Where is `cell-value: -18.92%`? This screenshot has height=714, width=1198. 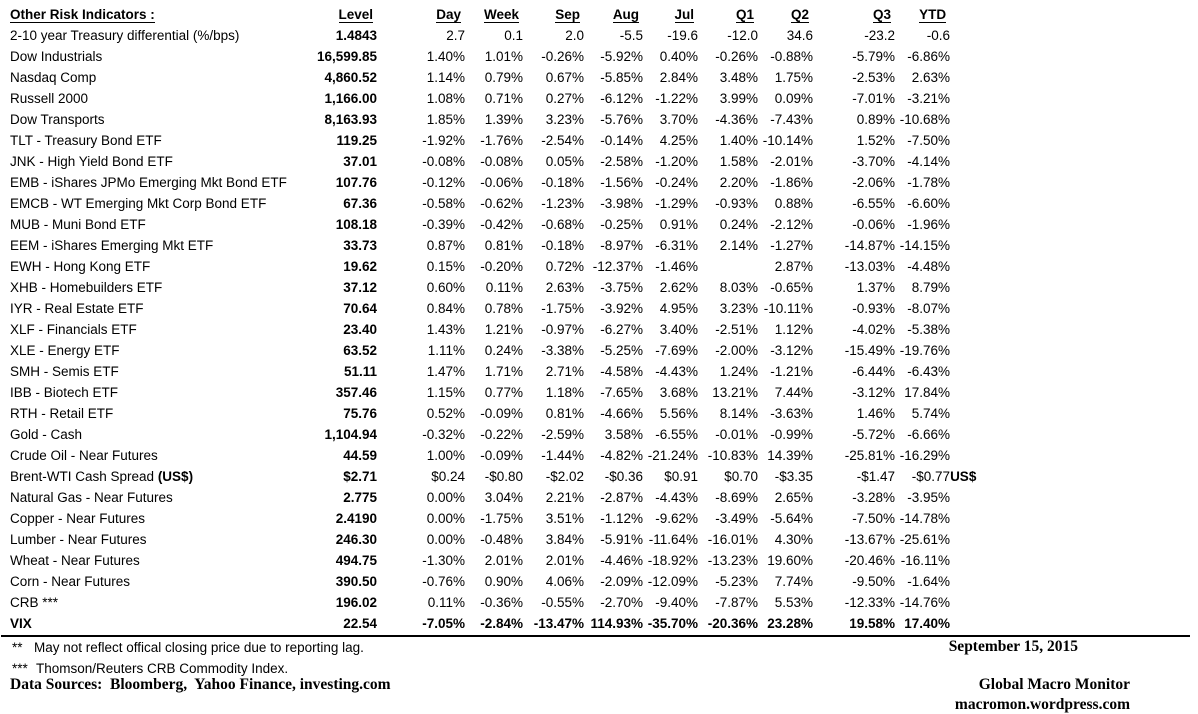 cell-value: -18.92% is located at coordinates (673, 560).